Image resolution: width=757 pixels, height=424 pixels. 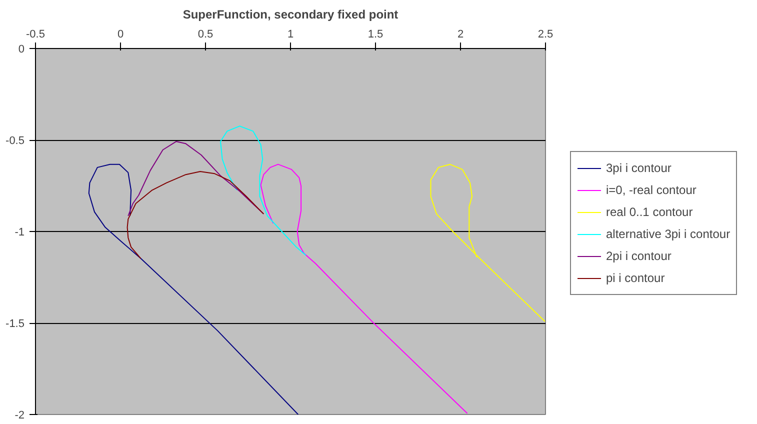 What do you see at coordinates (15, 141) in the screenshot?
I see `y-tick-label: -0.5` at bounding box center [15, 141].